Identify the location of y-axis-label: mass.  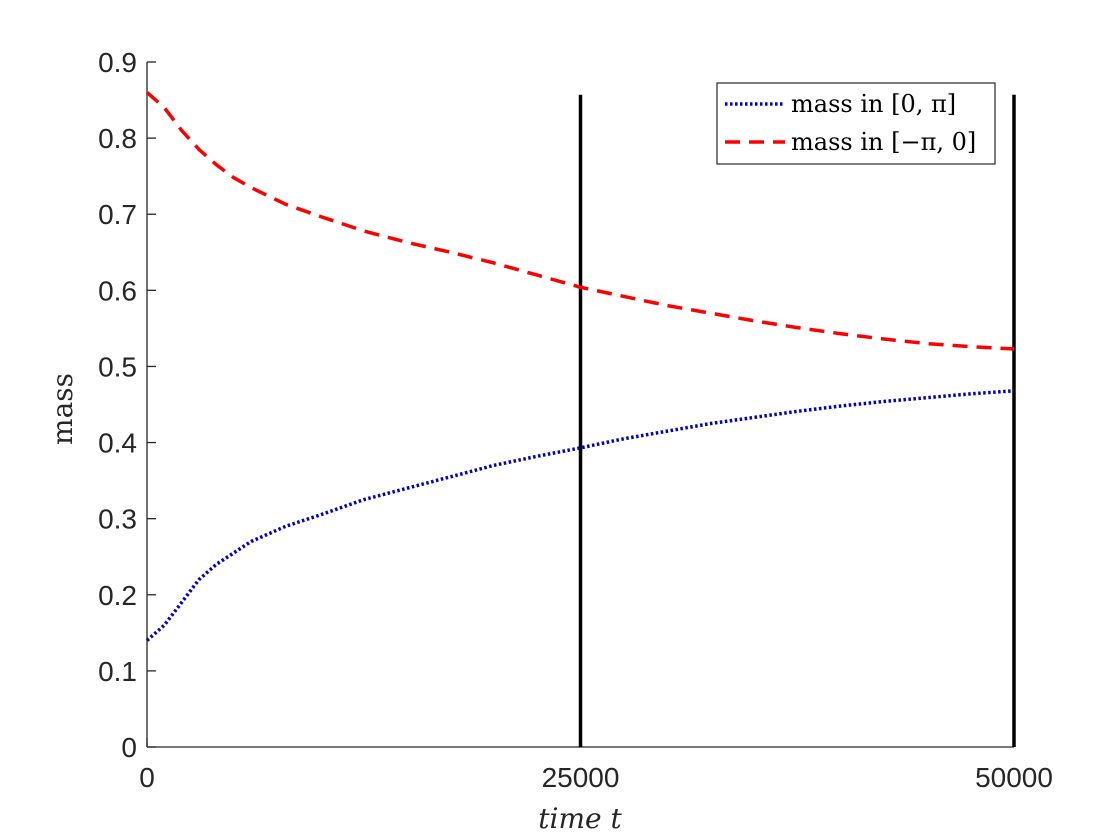
(62, 409).